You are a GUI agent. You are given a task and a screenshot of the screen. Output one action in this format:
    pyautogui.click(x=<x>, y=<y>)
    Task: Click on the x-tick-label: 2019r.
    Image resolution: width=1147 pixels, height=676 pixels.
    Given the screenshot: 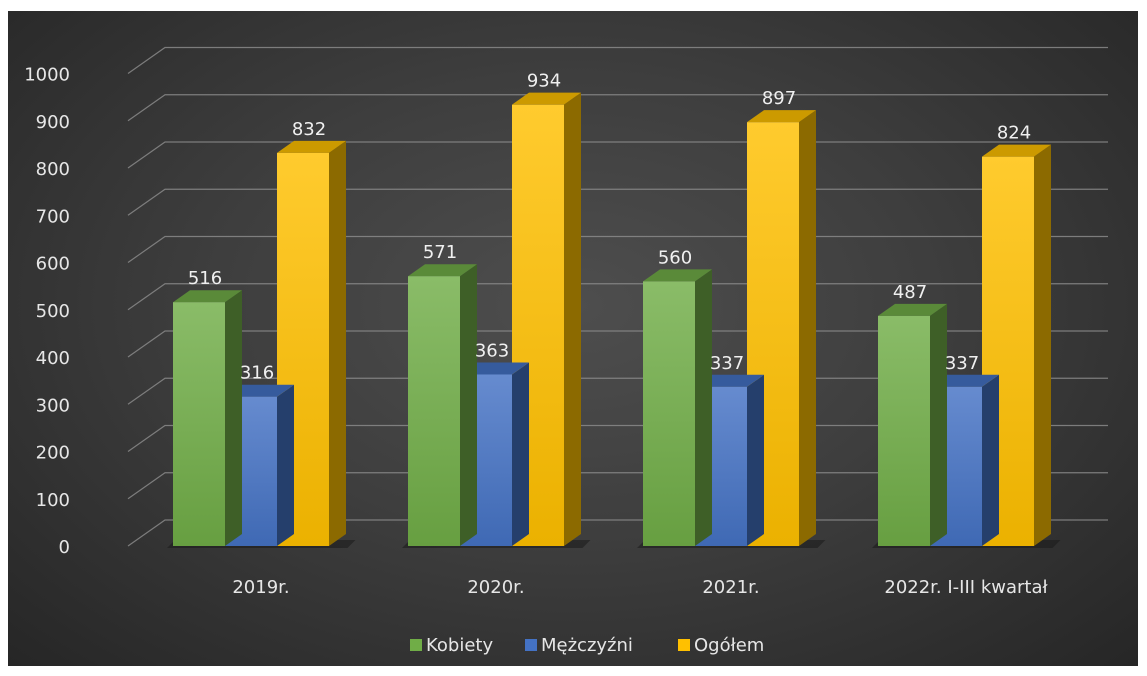 What is the action you would take?
    pyautogui.click(x=260, y=587)
    